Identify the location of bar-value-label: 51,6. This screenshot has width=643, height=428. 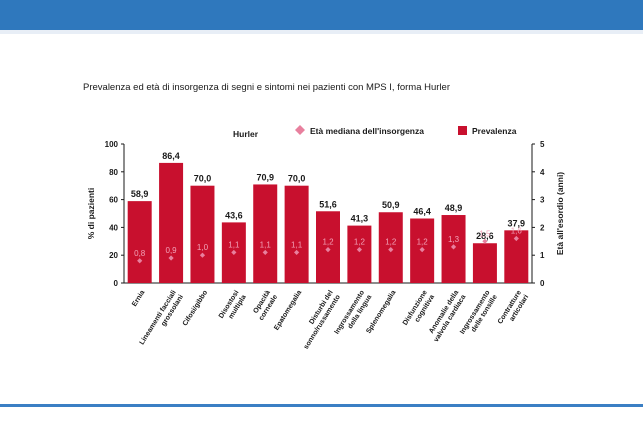
(328, 204).